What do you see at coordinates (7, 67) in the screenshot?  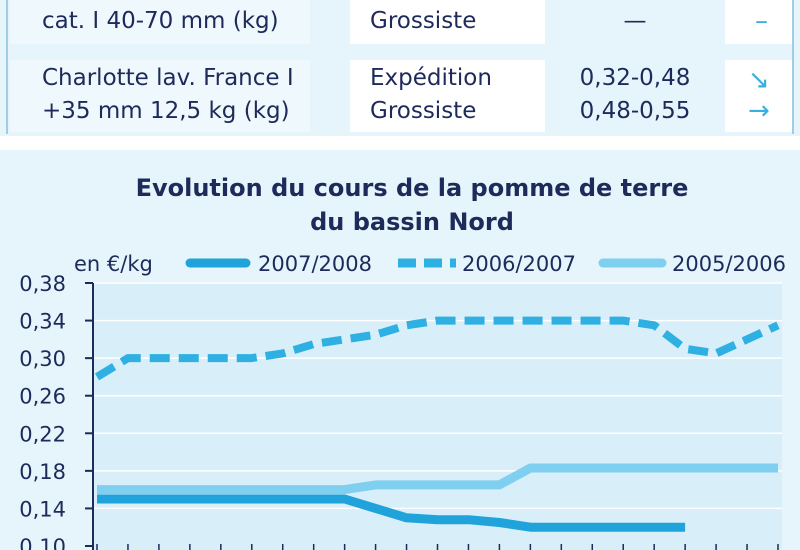 I see `table-left-border` at bounding box center [7, 67].